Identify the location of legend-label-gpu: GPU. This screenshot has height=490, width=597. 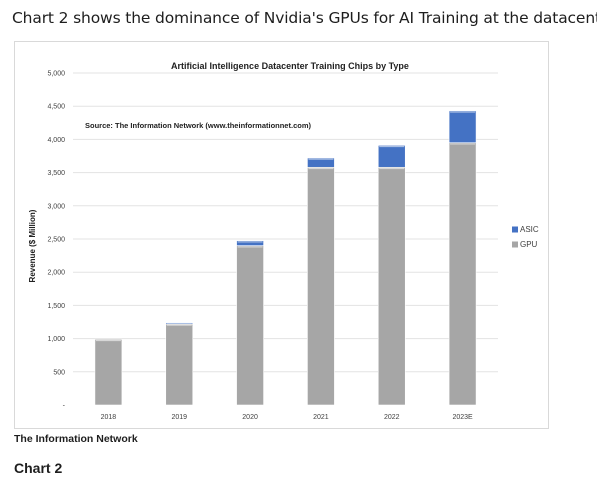
(529, 244).